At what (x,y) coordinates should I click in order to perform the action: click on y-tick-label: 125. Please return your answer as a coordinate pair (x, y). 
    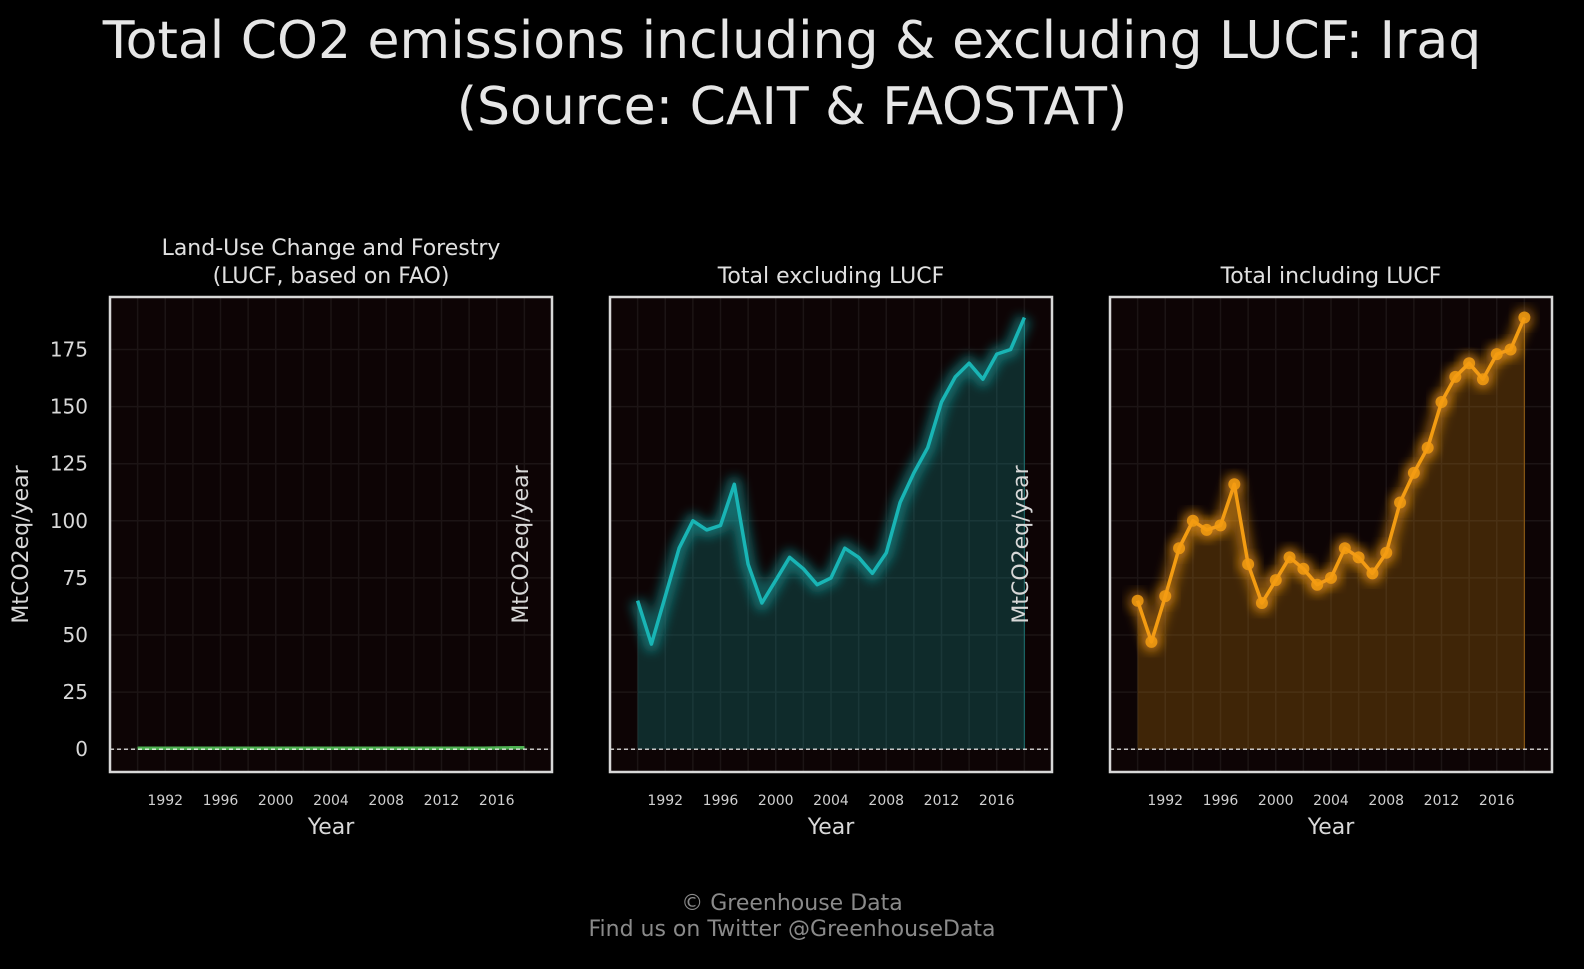
    Looking at the image, I should click on (69, 464).